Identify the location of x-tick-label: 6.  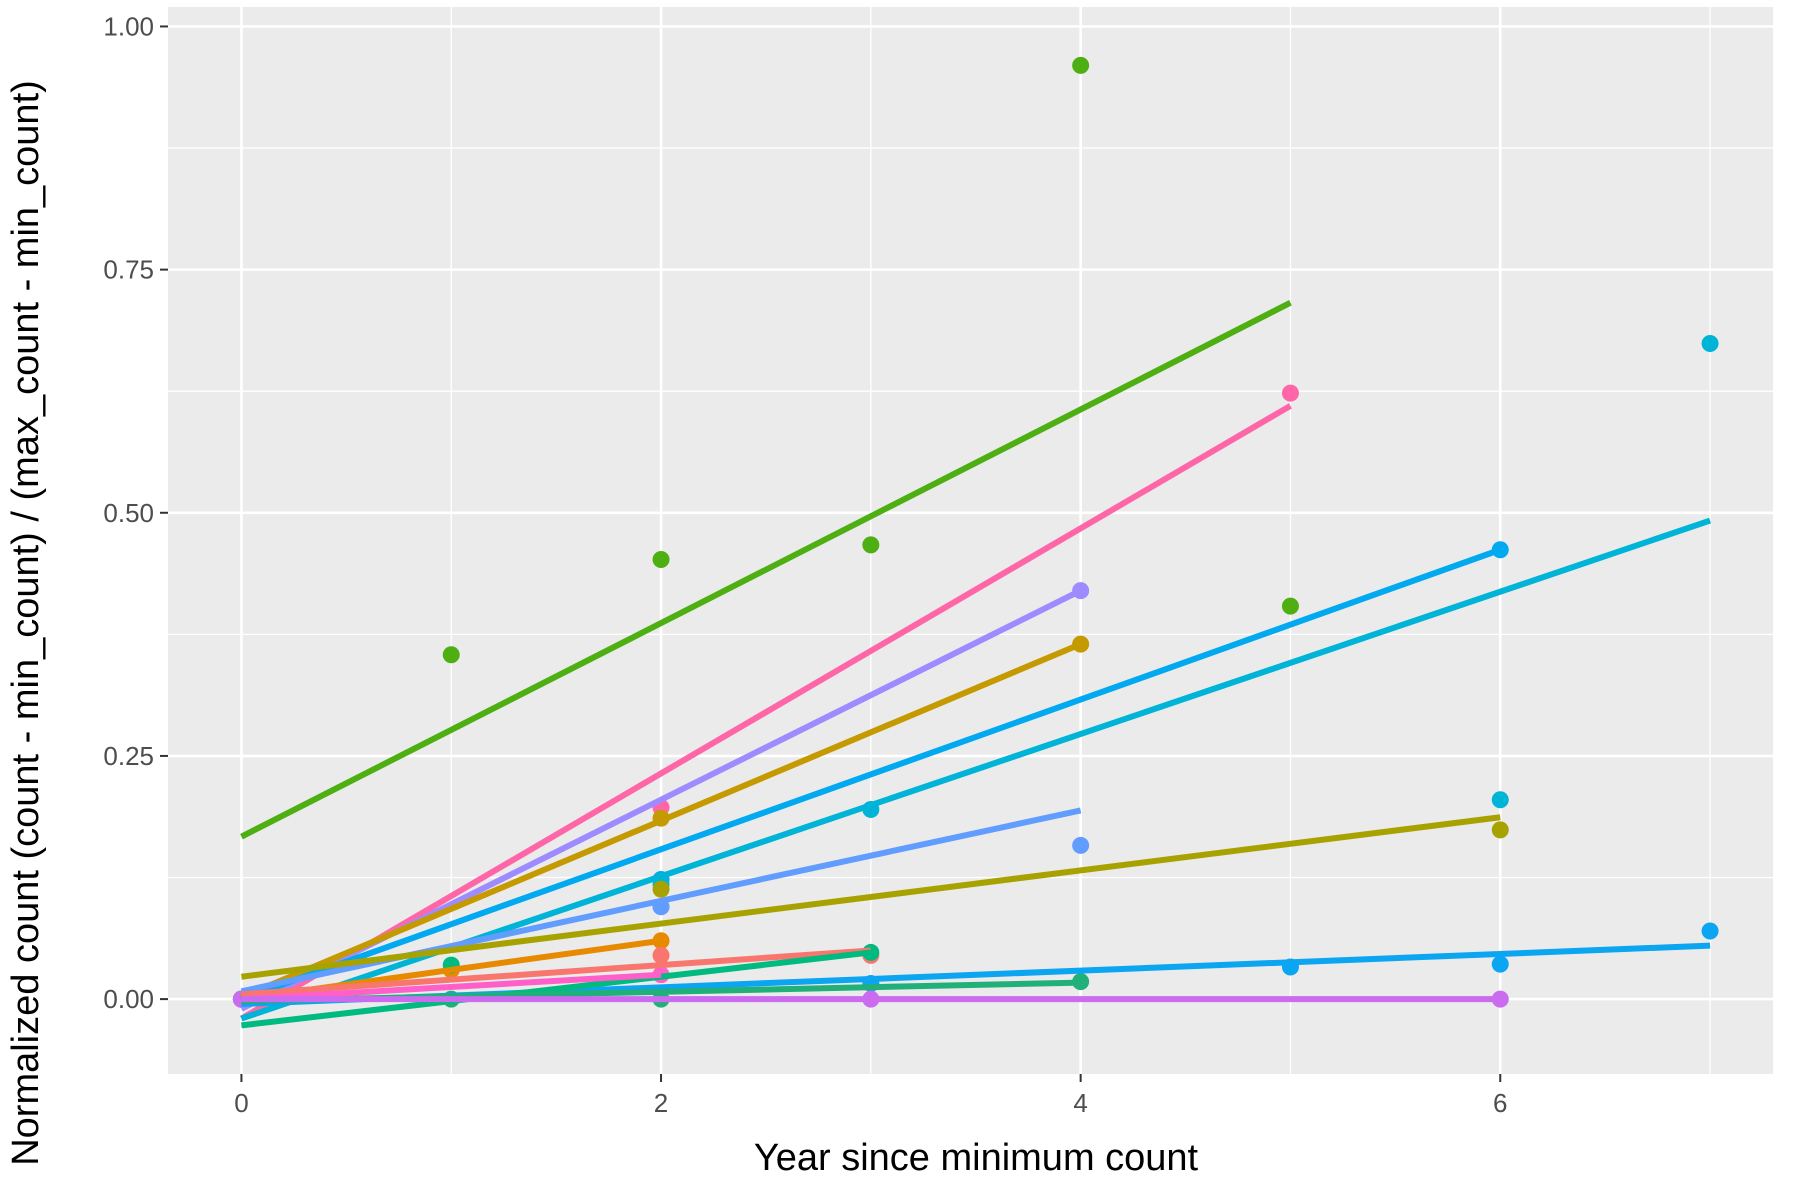
(1500, 1103).